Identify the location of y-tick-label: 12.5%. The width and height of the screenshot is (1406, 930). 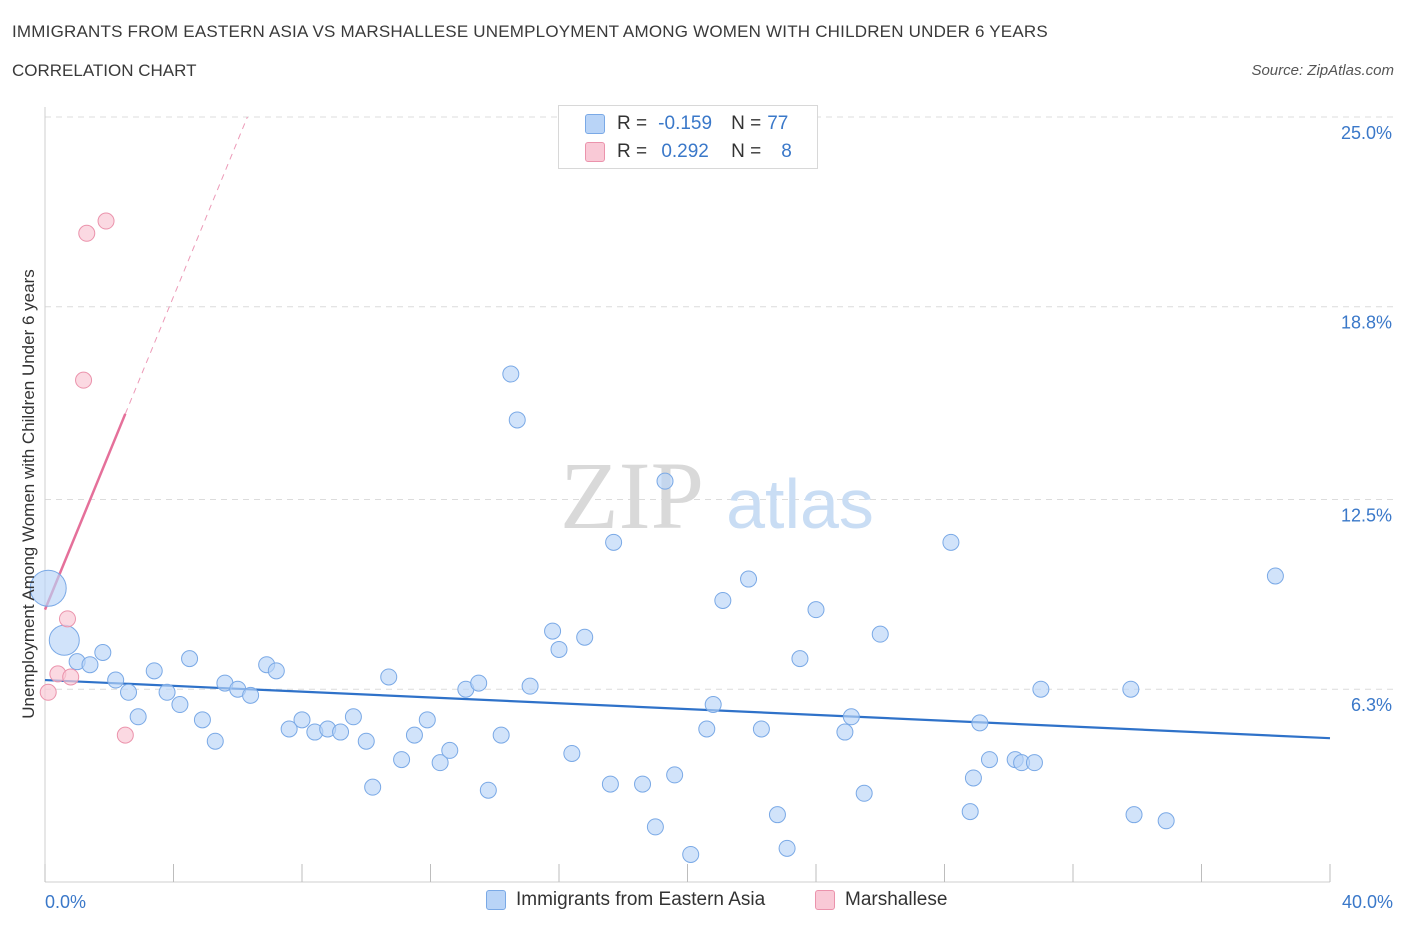
(1366, 516).